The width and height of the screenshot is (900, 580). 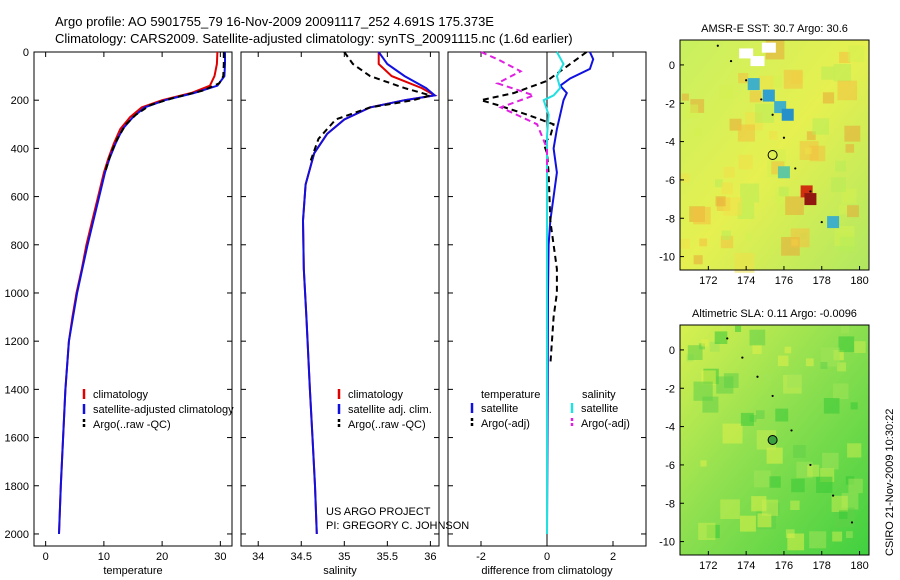 What do you see at coordinates (387, 557) in the screenshot?
I see `salinity-xtick-label: 35.5` at bounding box center [387, 557].